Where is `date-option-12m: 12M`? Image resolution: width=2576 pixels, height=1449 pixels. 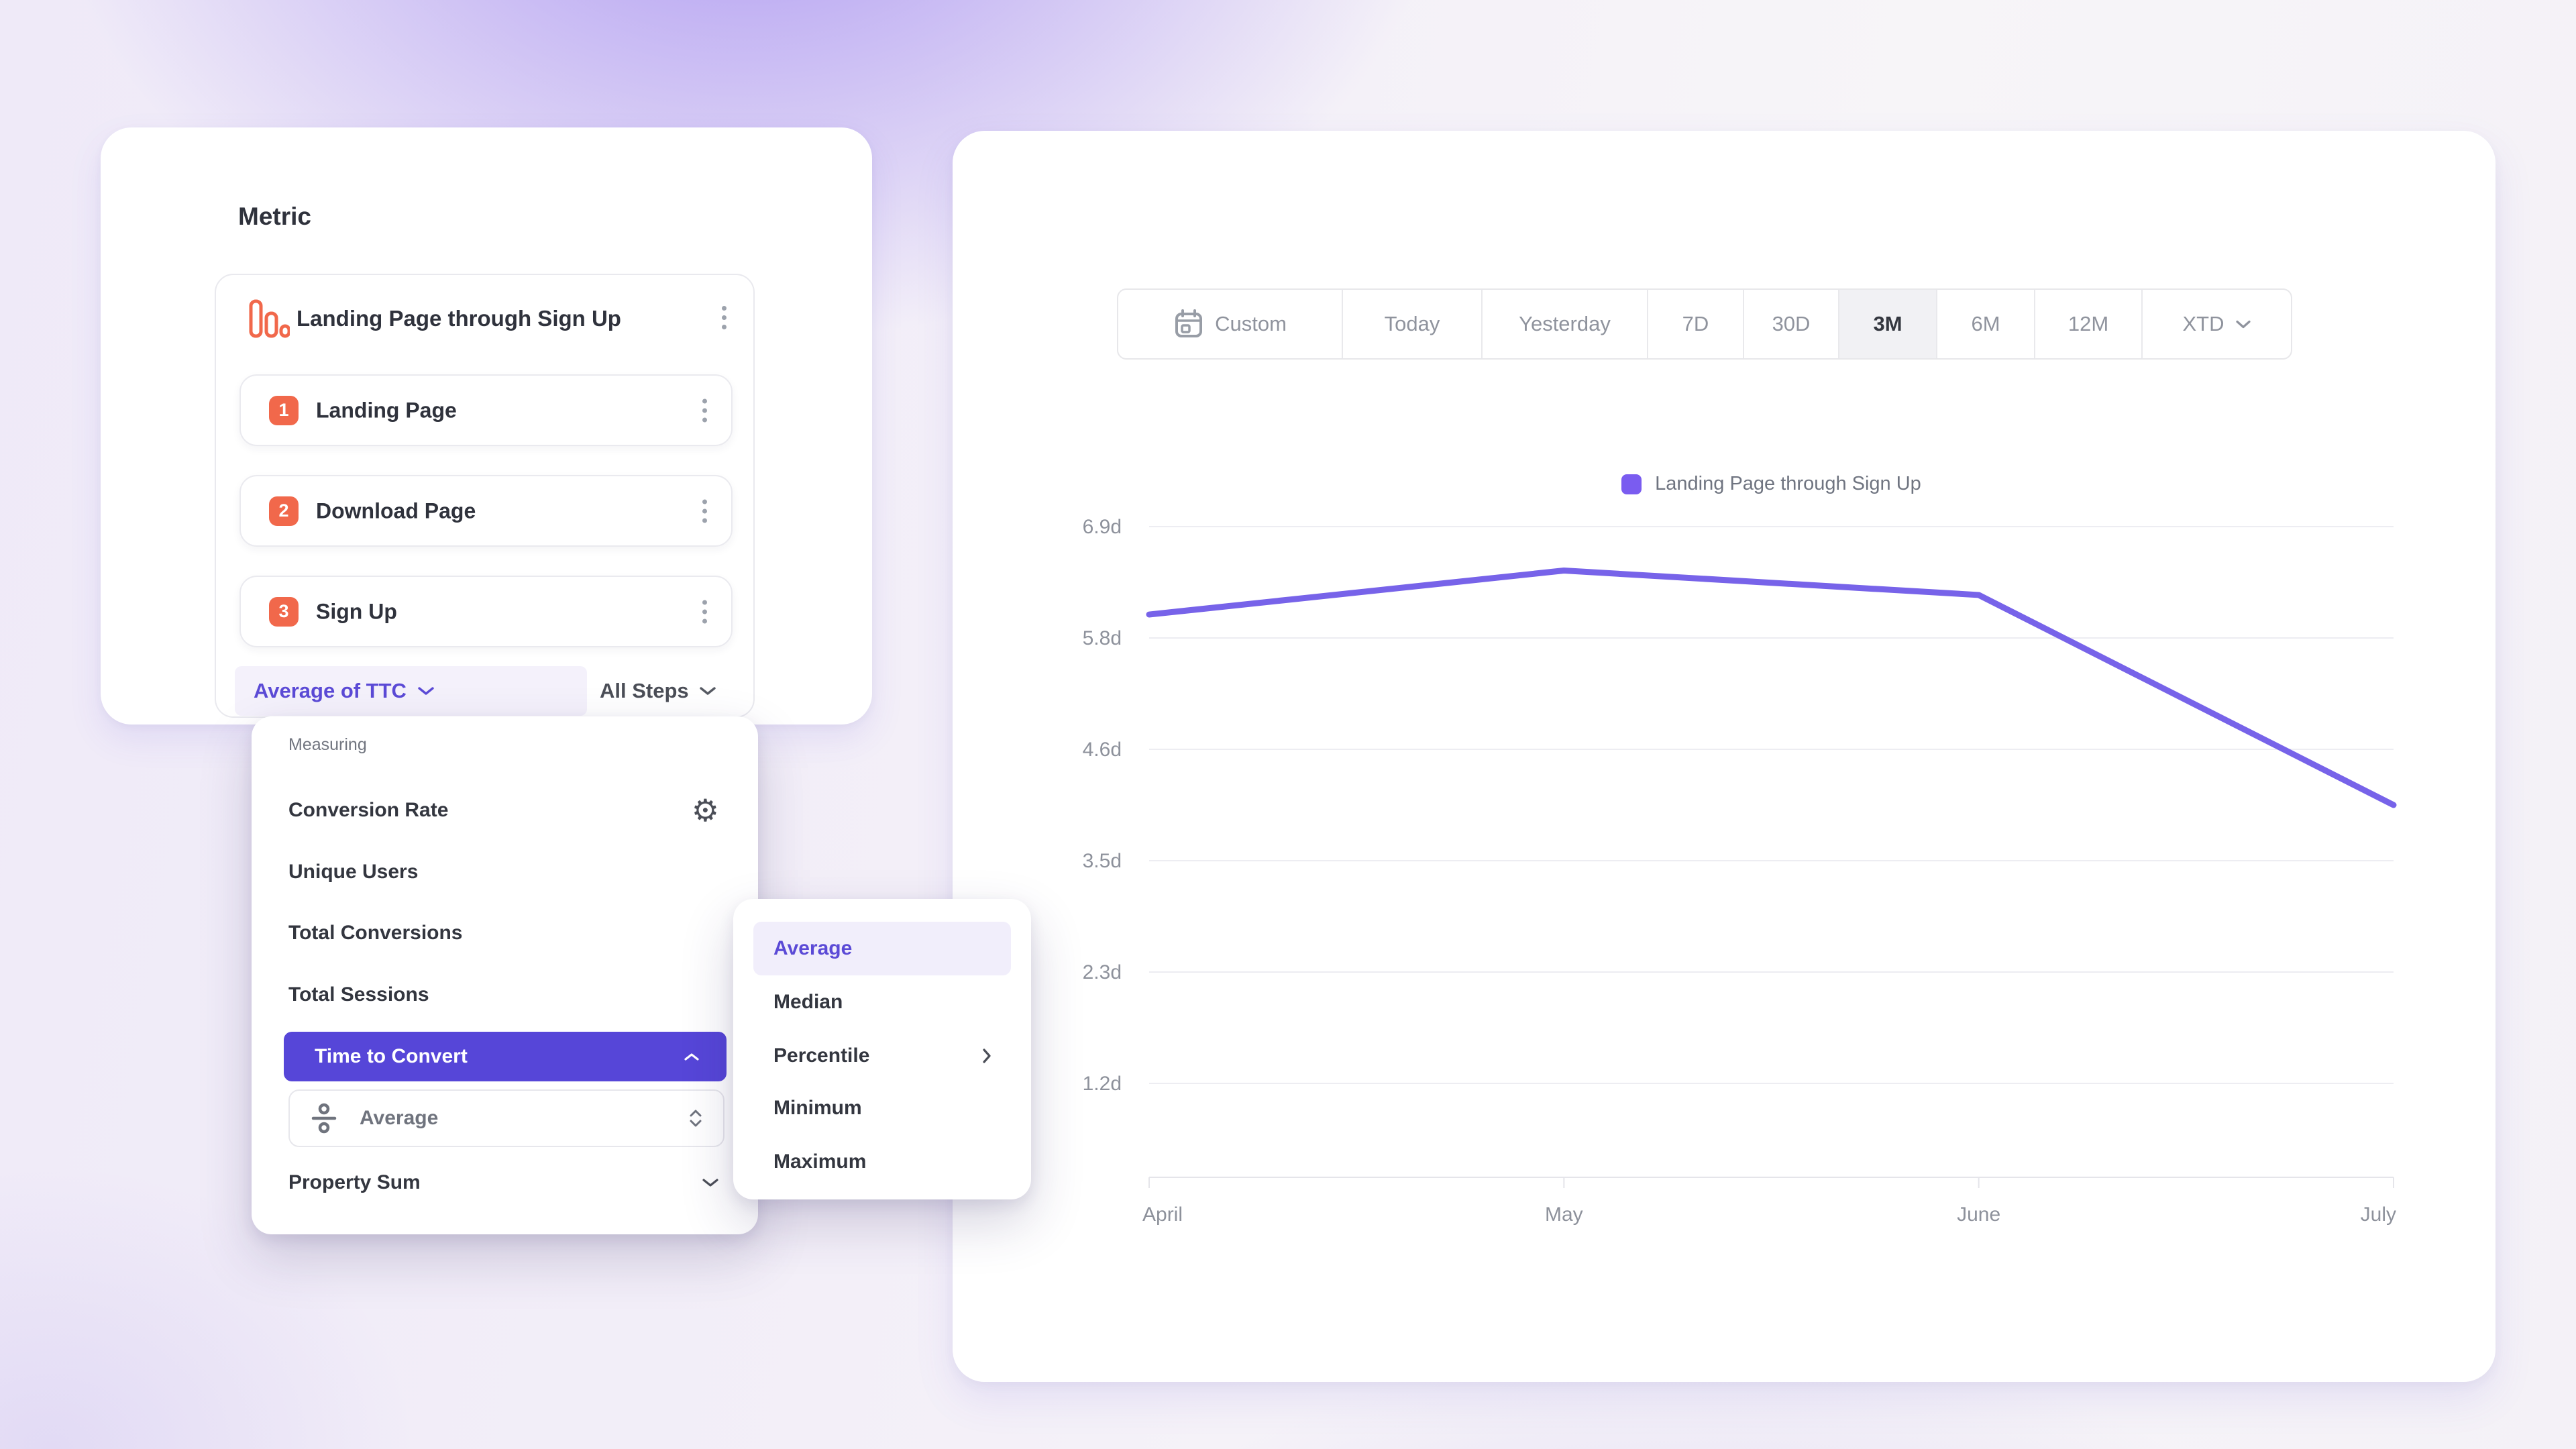
date-option-12m: 12M is located at coordinates (2089, 324).